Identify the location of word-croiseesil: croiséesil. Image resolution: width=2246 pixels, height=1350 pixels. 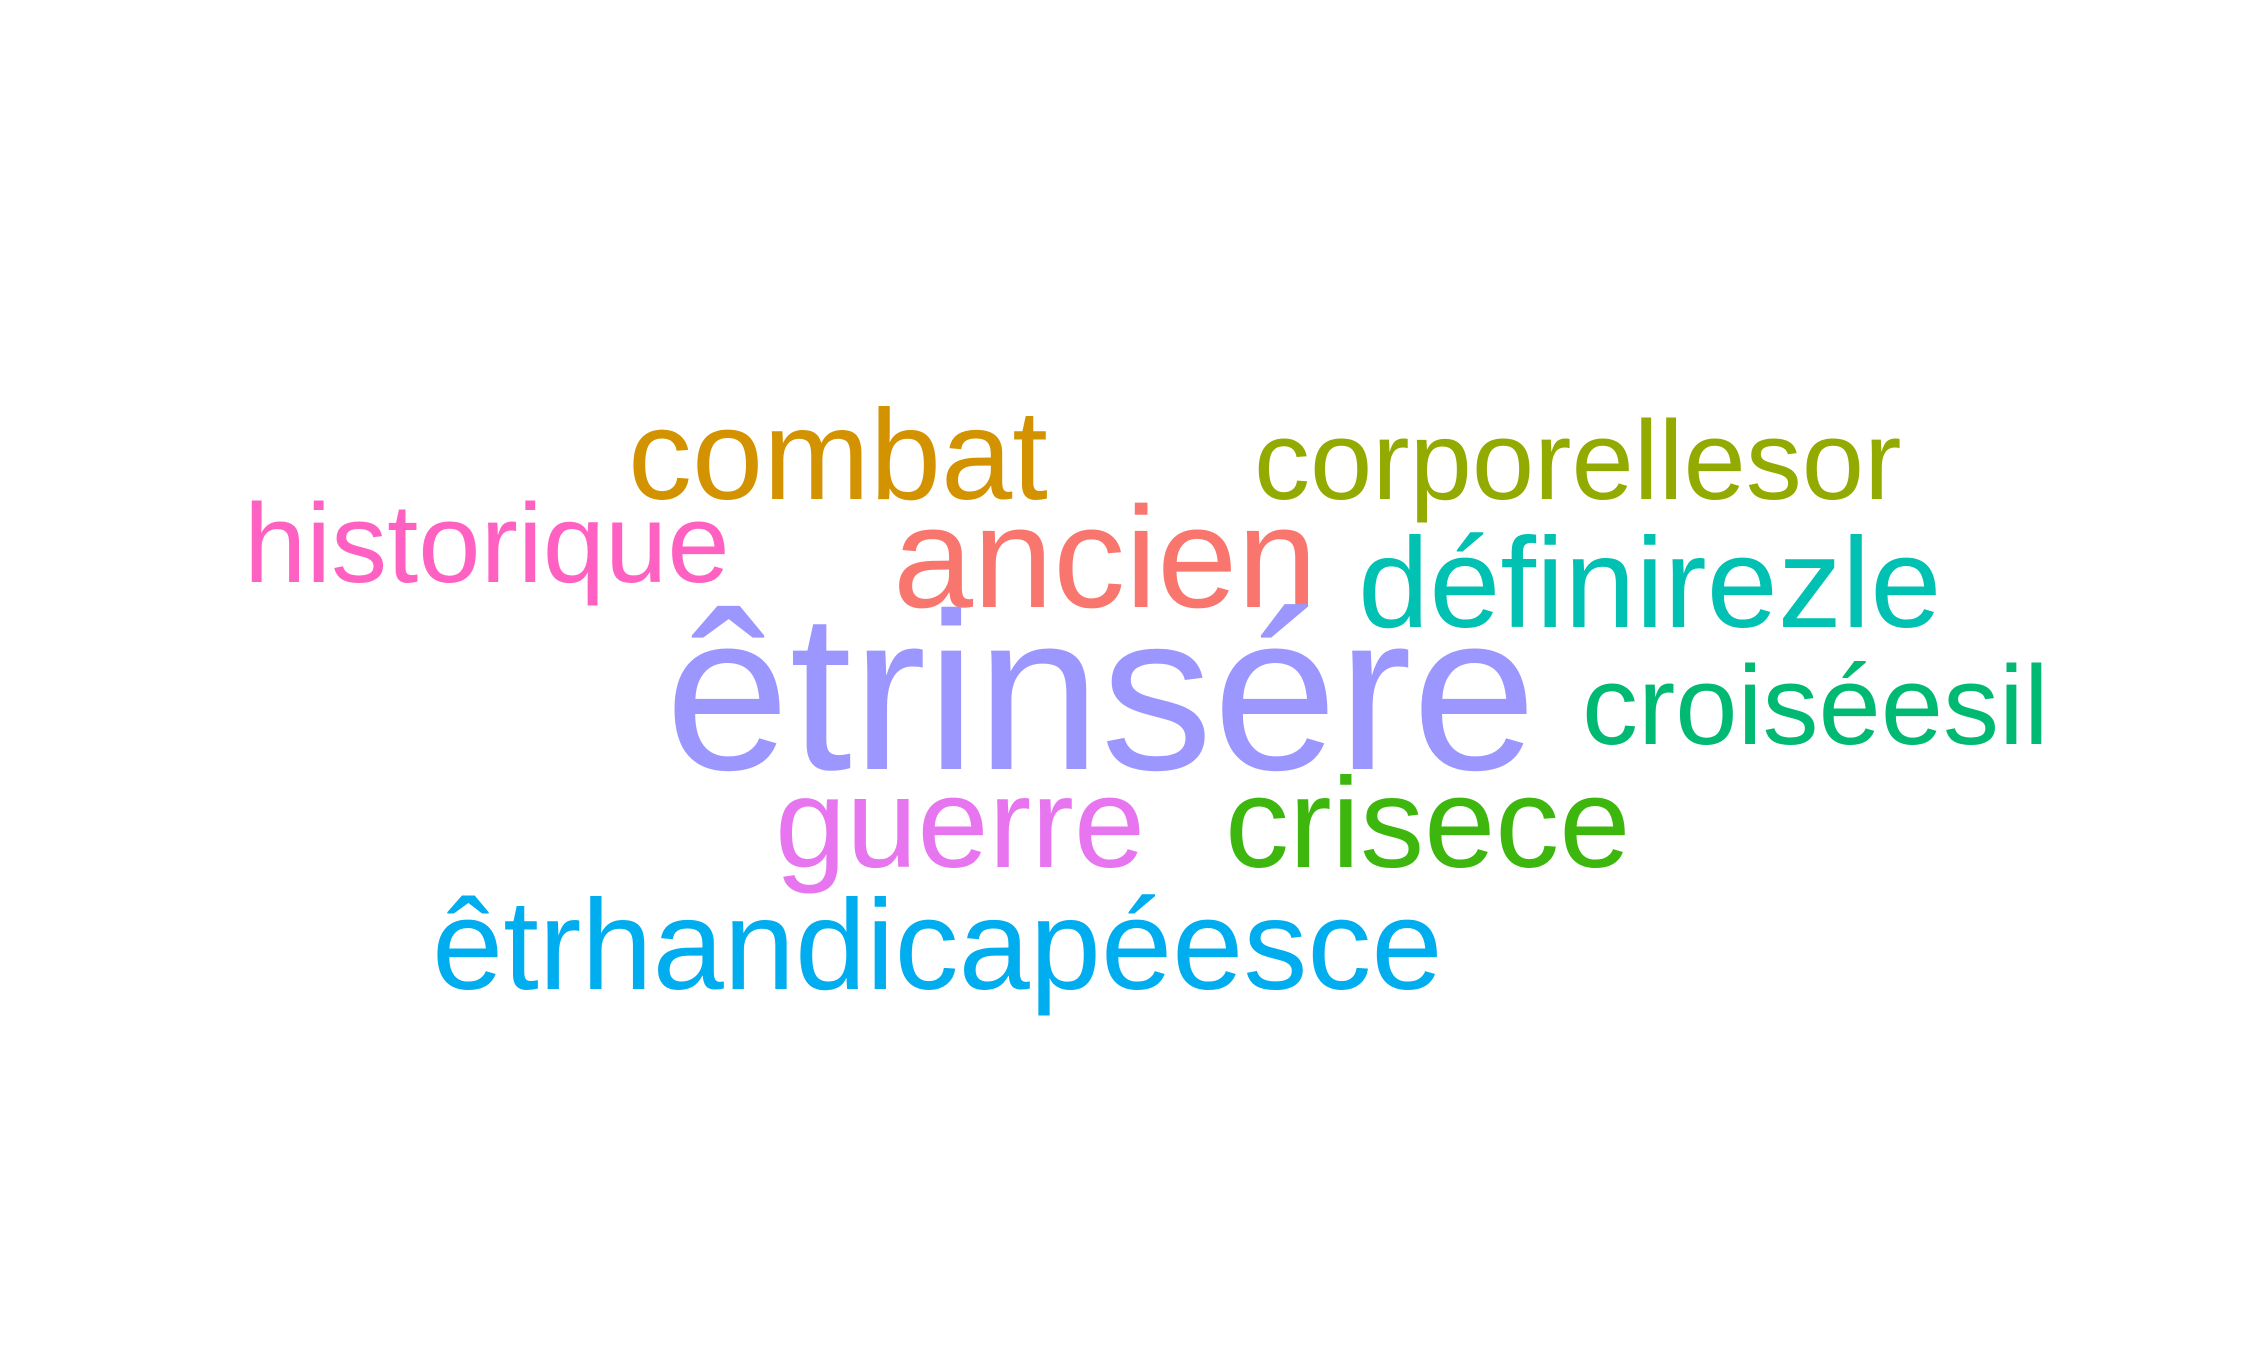
(1815, 705).